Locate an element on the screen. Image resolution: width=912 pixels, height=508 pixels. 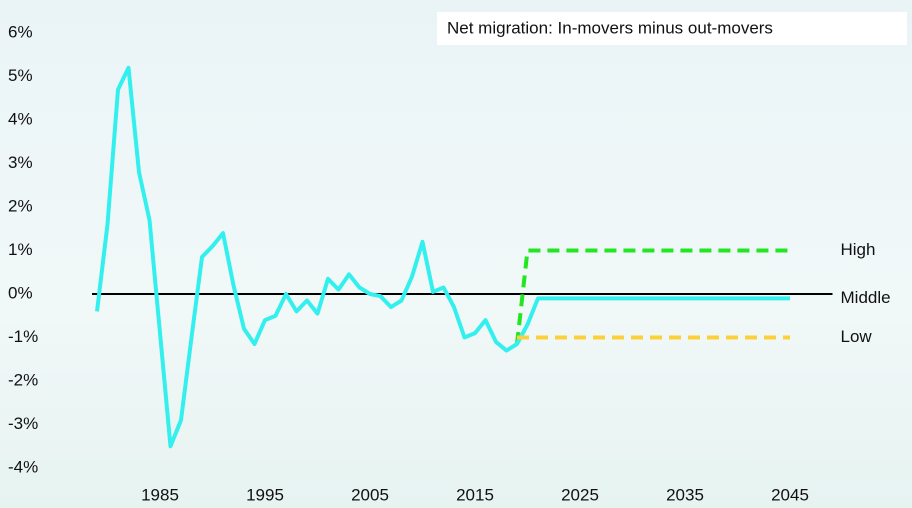
y-tick-label: -2% is located at coordinates (23, 379).